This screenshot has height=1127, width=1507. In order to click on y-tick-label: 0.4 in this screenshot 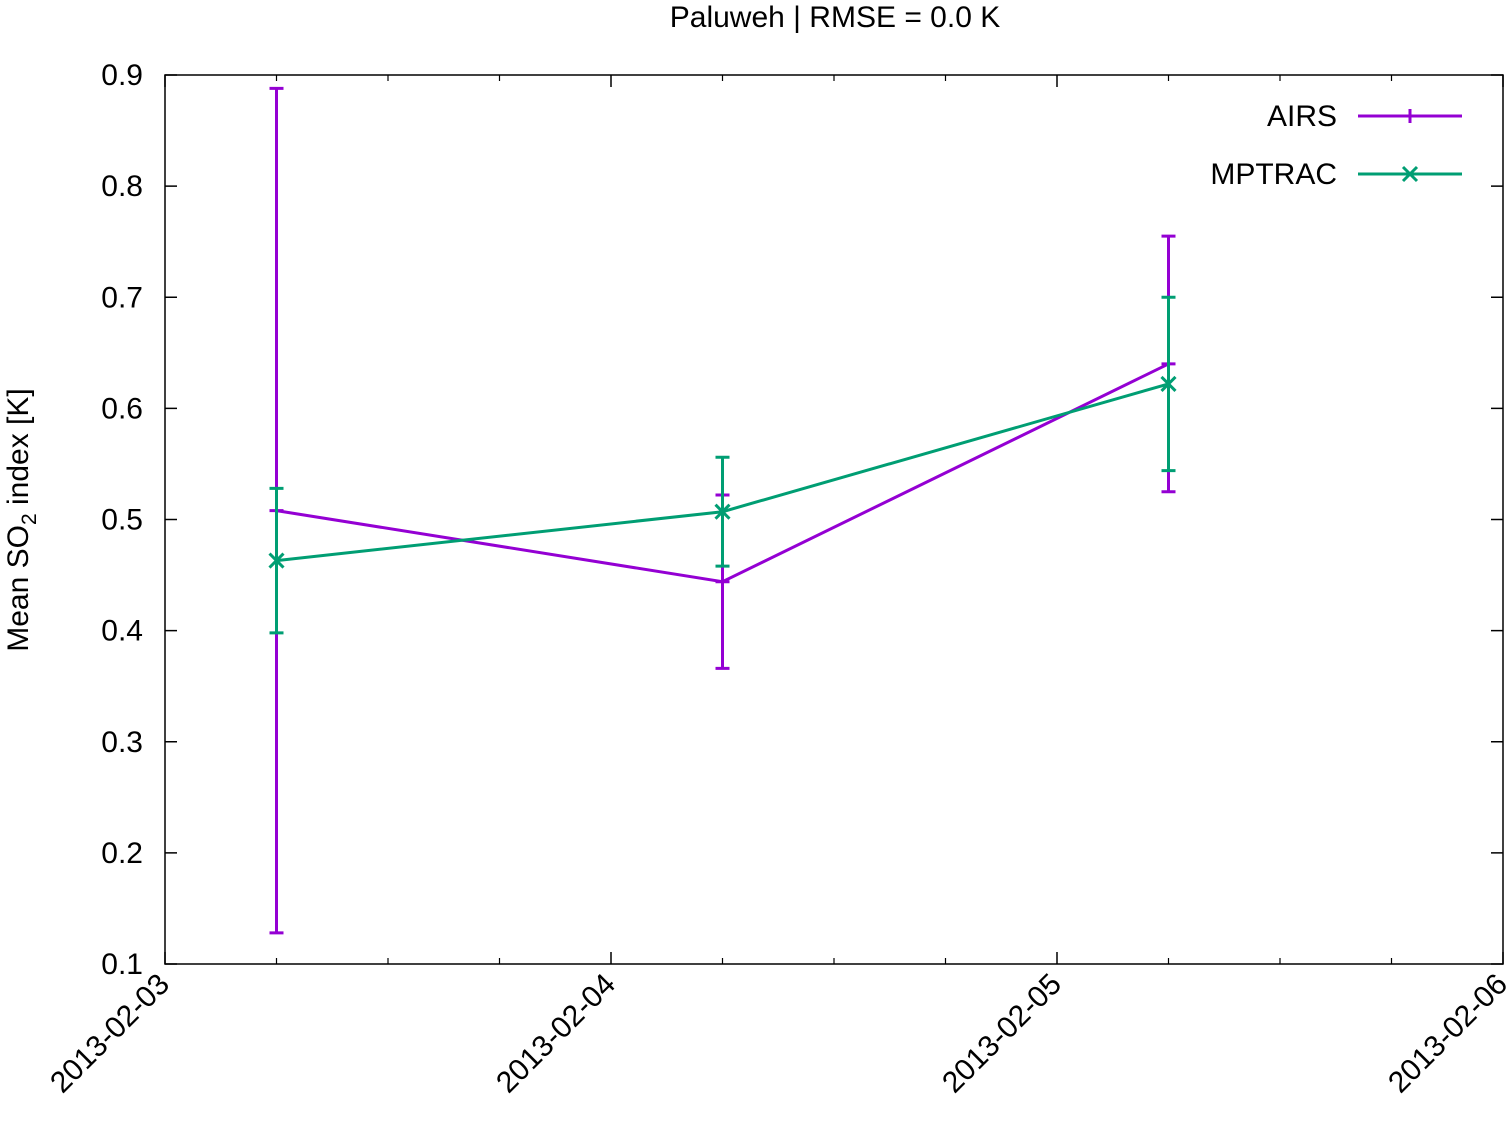, I will do `click(122, 631)`.